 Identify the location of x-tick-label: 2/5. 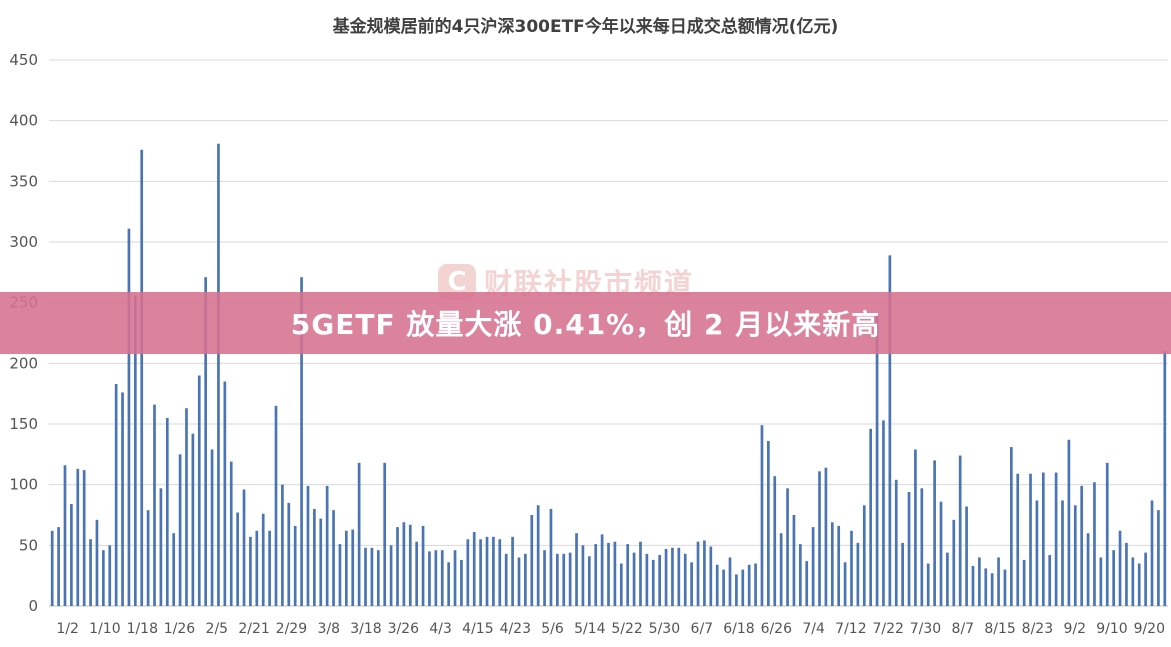
(217, 629).